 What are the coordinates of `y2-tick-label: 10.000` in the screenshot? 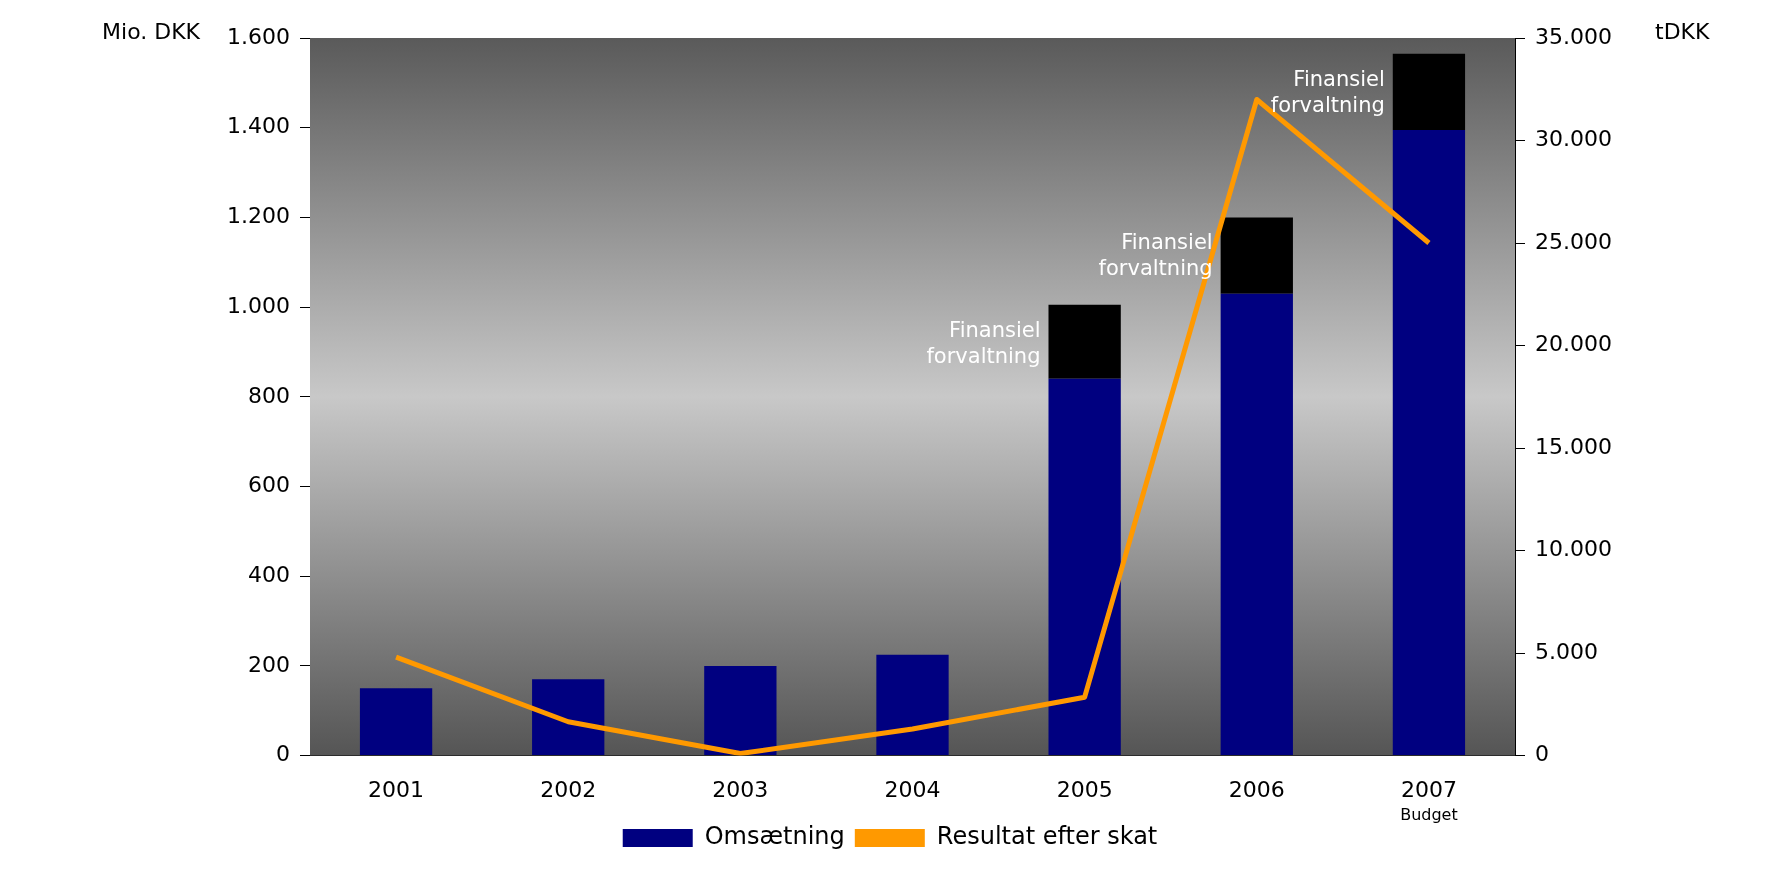 It's located at (1573, 549).